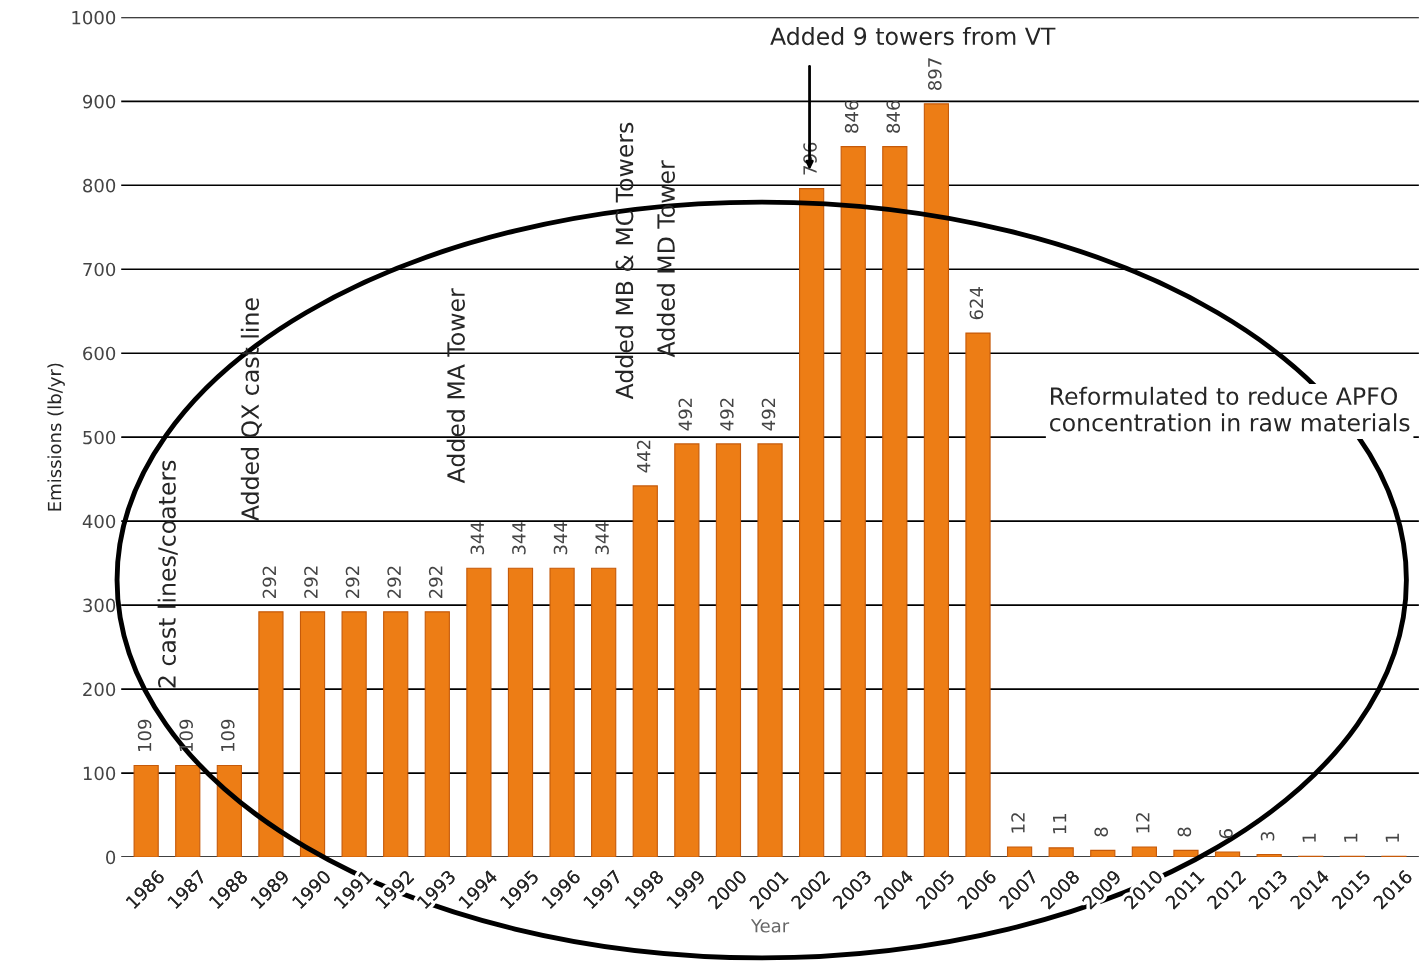 This screenshot has width=1426, height=963. I want to click on y-tick-label: 800, so click(99, 185).